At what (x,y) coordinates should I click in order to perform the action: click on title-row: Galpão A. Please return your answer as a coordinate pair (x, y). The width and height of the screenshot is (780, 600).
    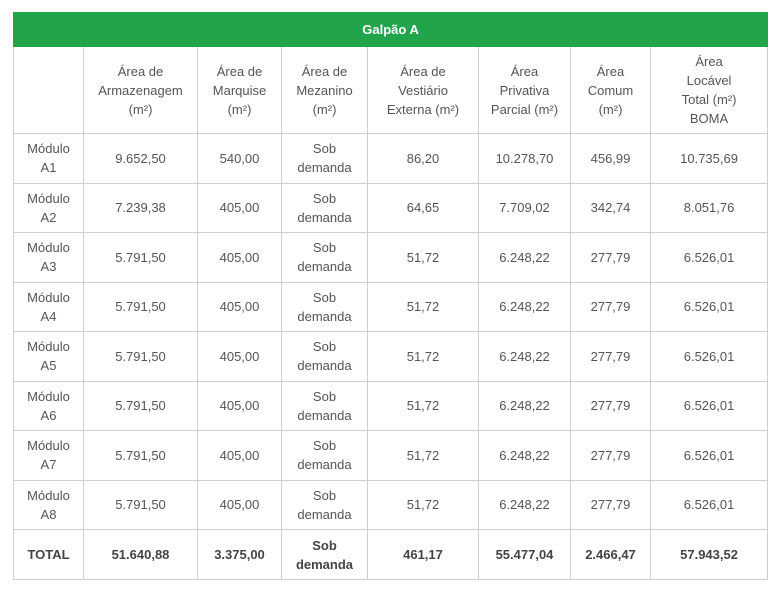
    Looking at the image, I should click on (390, 29).